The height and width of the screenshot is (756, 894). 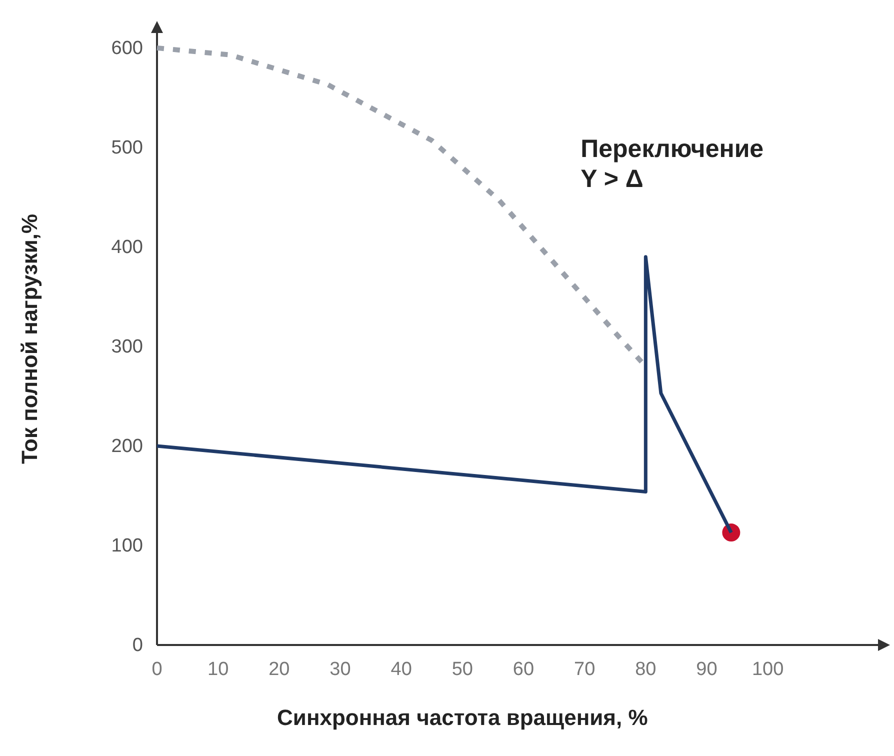 I want to click on annotation: Переключение Y > Δ, so click(x=672, y=163).